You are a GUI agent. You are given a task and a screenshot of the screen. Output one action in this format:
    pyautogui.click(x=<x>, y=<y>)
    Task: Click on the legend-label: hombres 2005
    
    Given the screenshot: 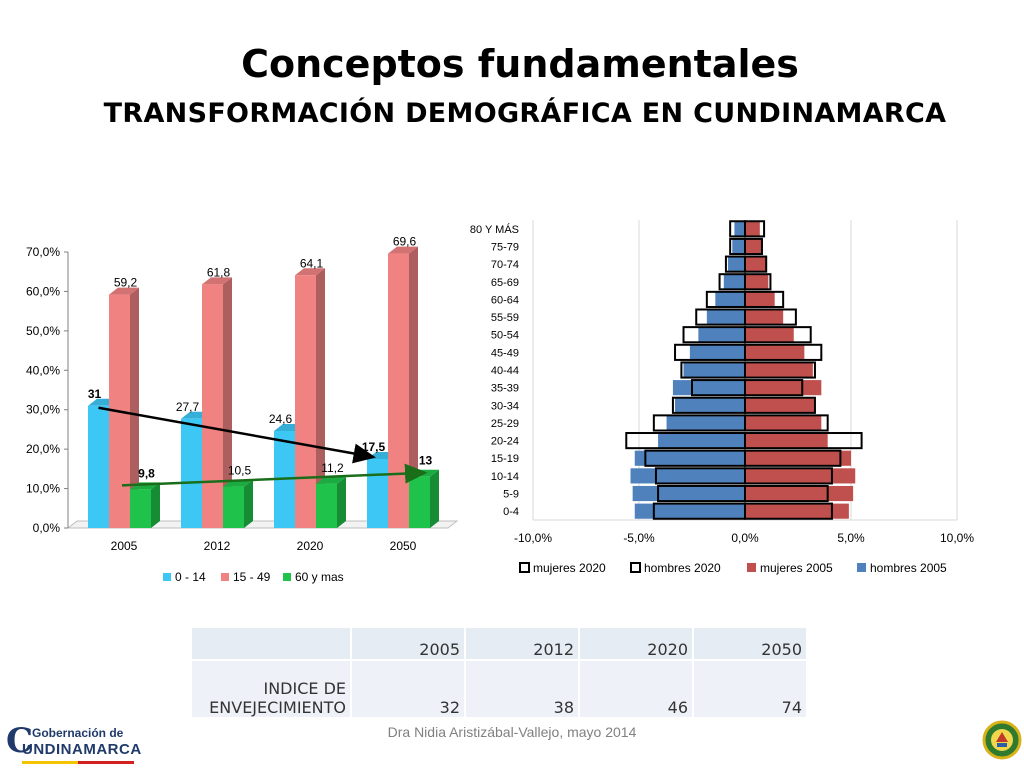 What is the action you would take?
    pyautogui.click(x=908, y=568)
    